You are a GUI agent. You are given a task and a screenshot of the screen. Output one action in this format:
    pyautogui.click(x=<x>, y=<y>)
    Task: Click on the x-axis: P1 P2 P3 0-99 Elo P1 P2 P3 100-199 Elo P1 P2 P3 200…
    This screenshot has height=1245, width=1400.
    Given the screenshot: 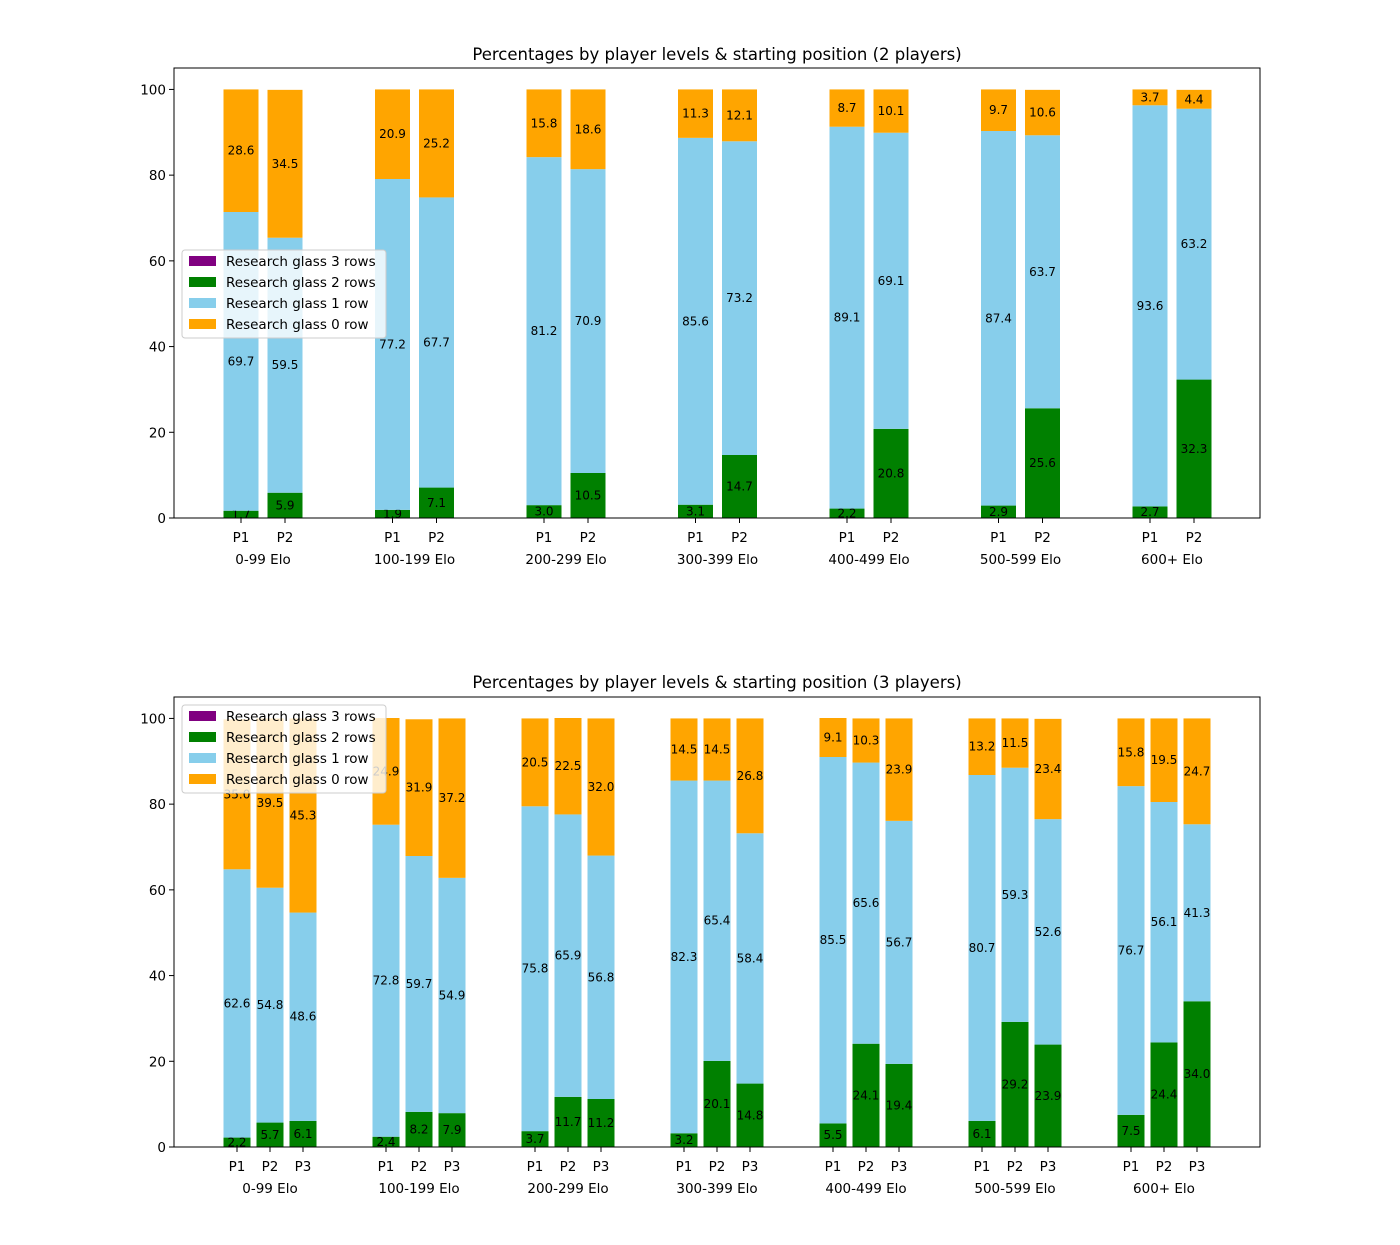 What is the action you would take?
    pyautogui.click(x=717, y=1172)
    